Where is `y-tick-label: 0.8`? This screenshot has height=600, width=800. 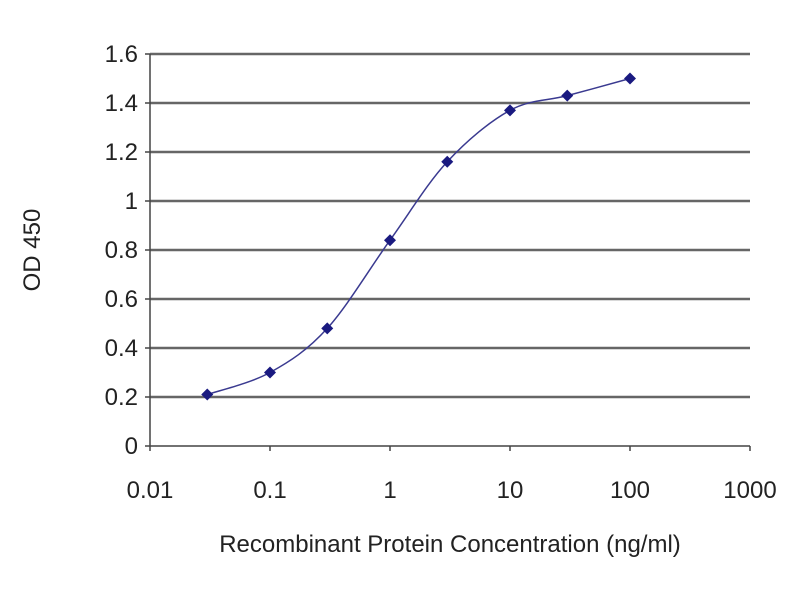 y-tick-label: 0.8 is located at coordinates (121, 250).